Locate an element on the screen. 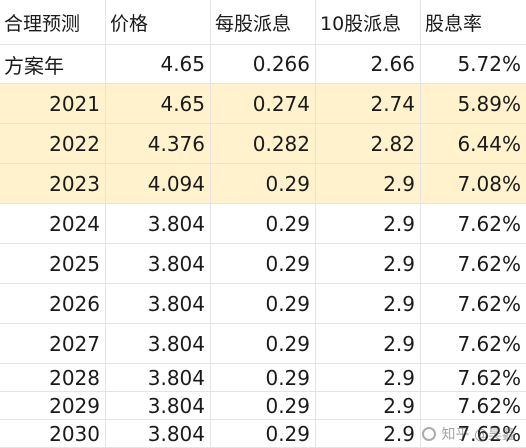  cell-year: 方案年 is located at coordinates (53, 64).